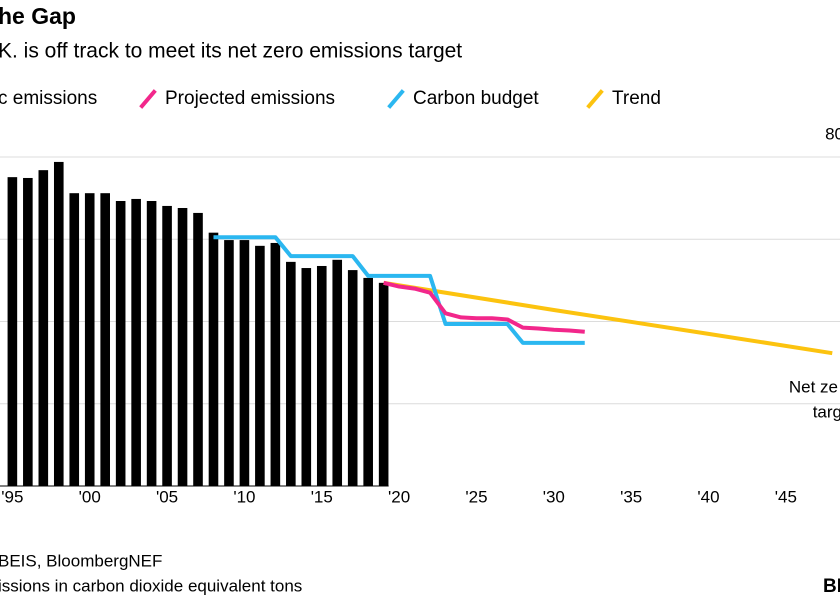  I want to click on x-tick-label: '95, so click(12, 496).